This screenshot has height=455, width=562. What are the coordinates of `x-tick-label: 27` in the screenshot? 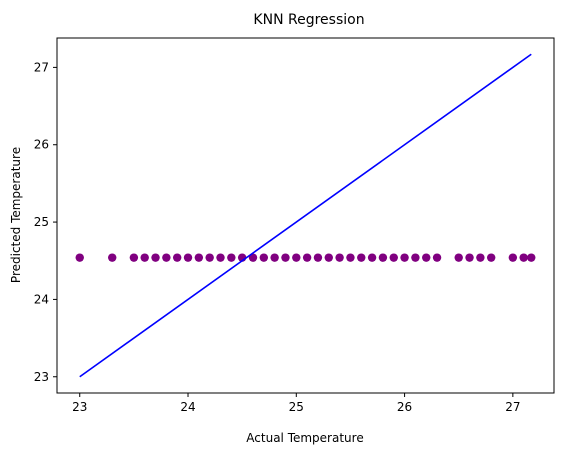 It's located at (512, 407).